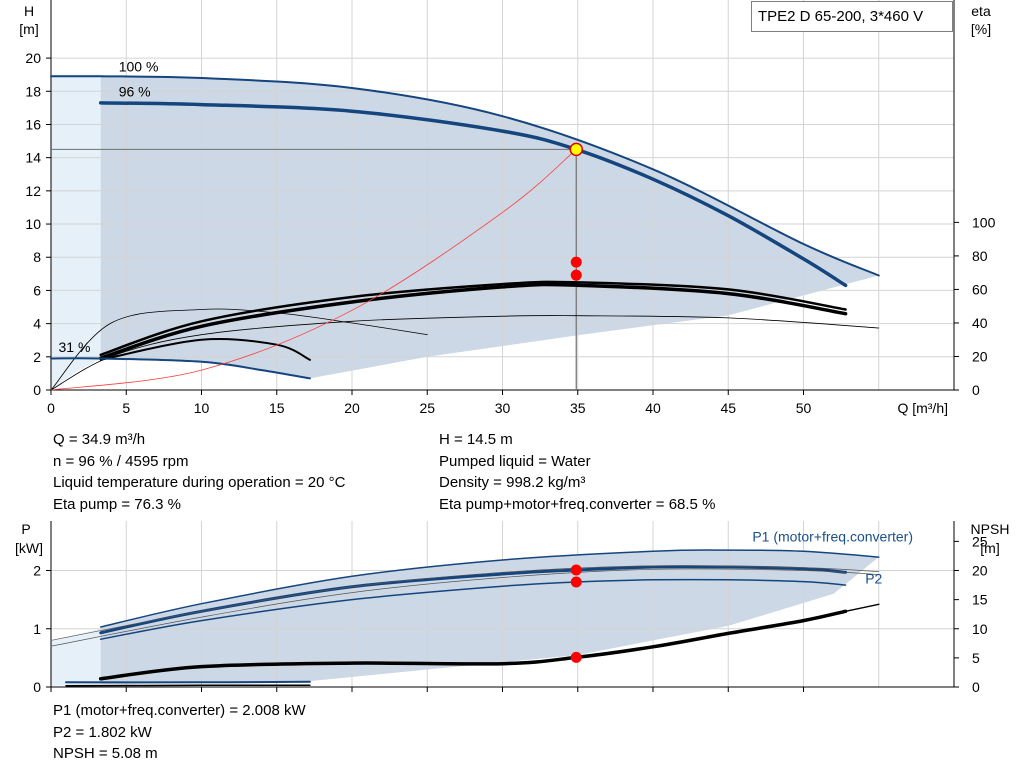 The height and width of the screenshot is (781, 1024). What do you see at coordinates (981, 29) in the screenshot?
I see `right-axis-label-unit: [%]` at bounding box center [981, 29].